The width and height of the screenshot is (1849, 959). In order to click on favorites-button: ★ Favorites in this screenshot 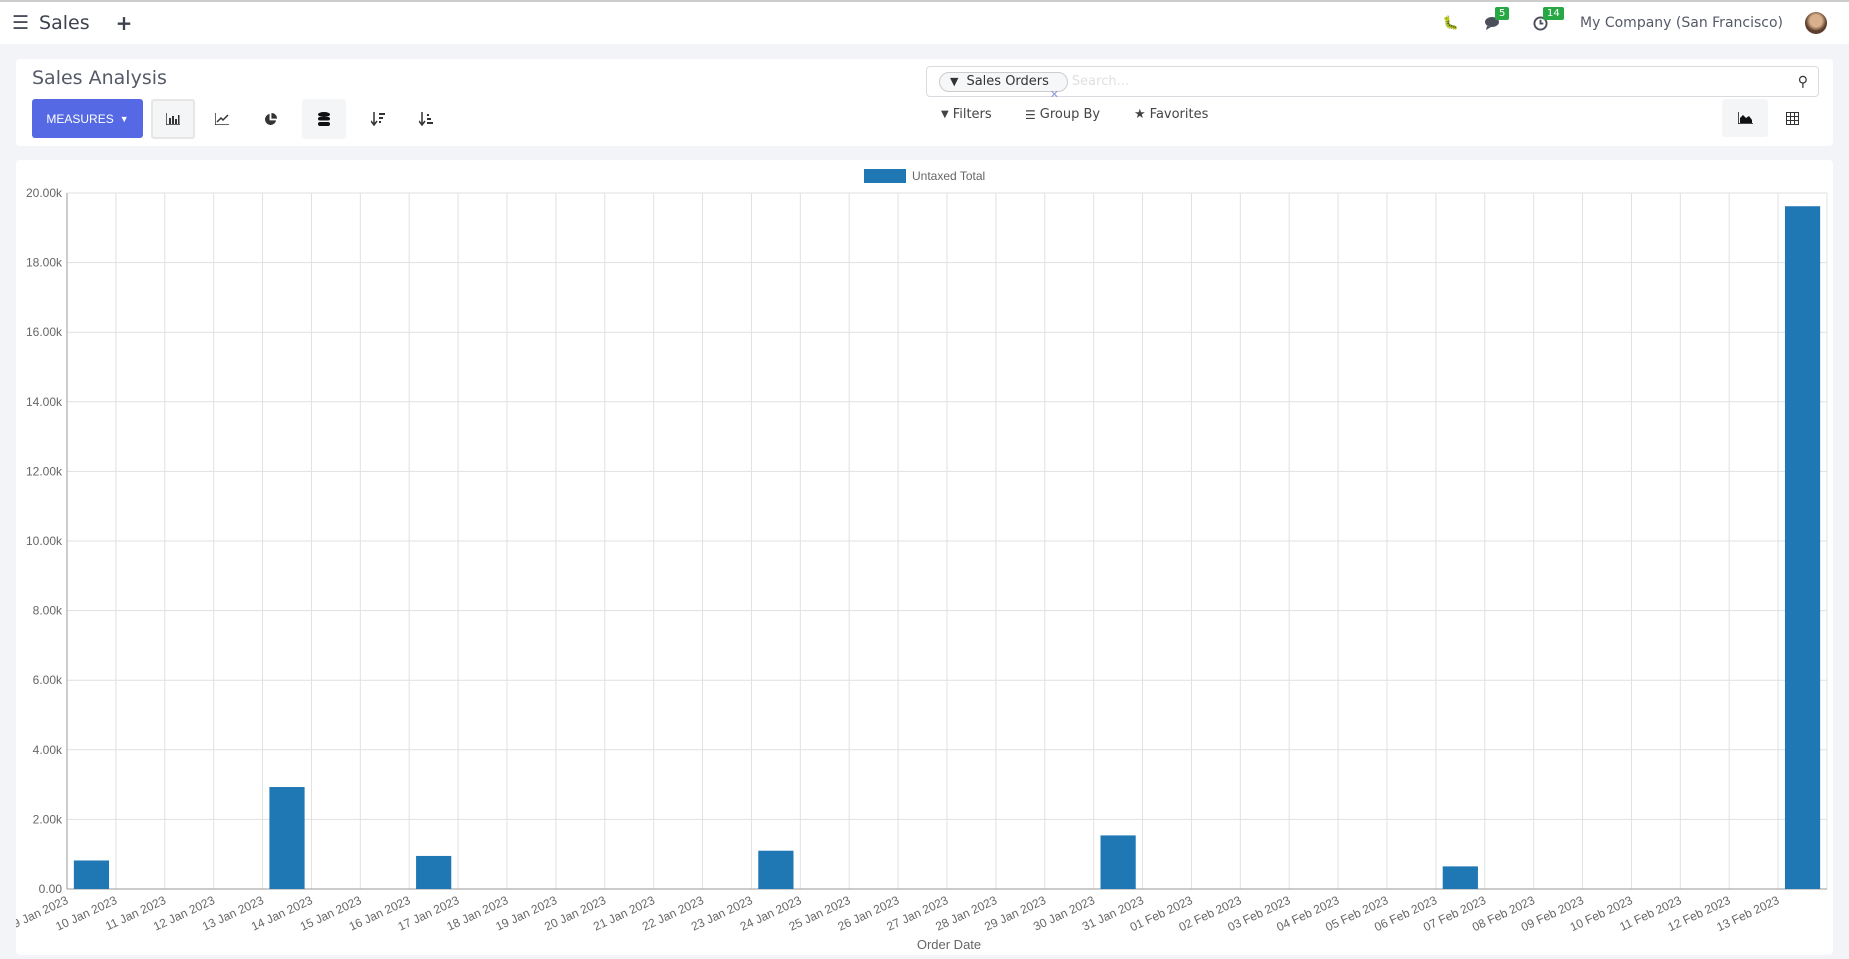, I will do `click(1171, 114)`.